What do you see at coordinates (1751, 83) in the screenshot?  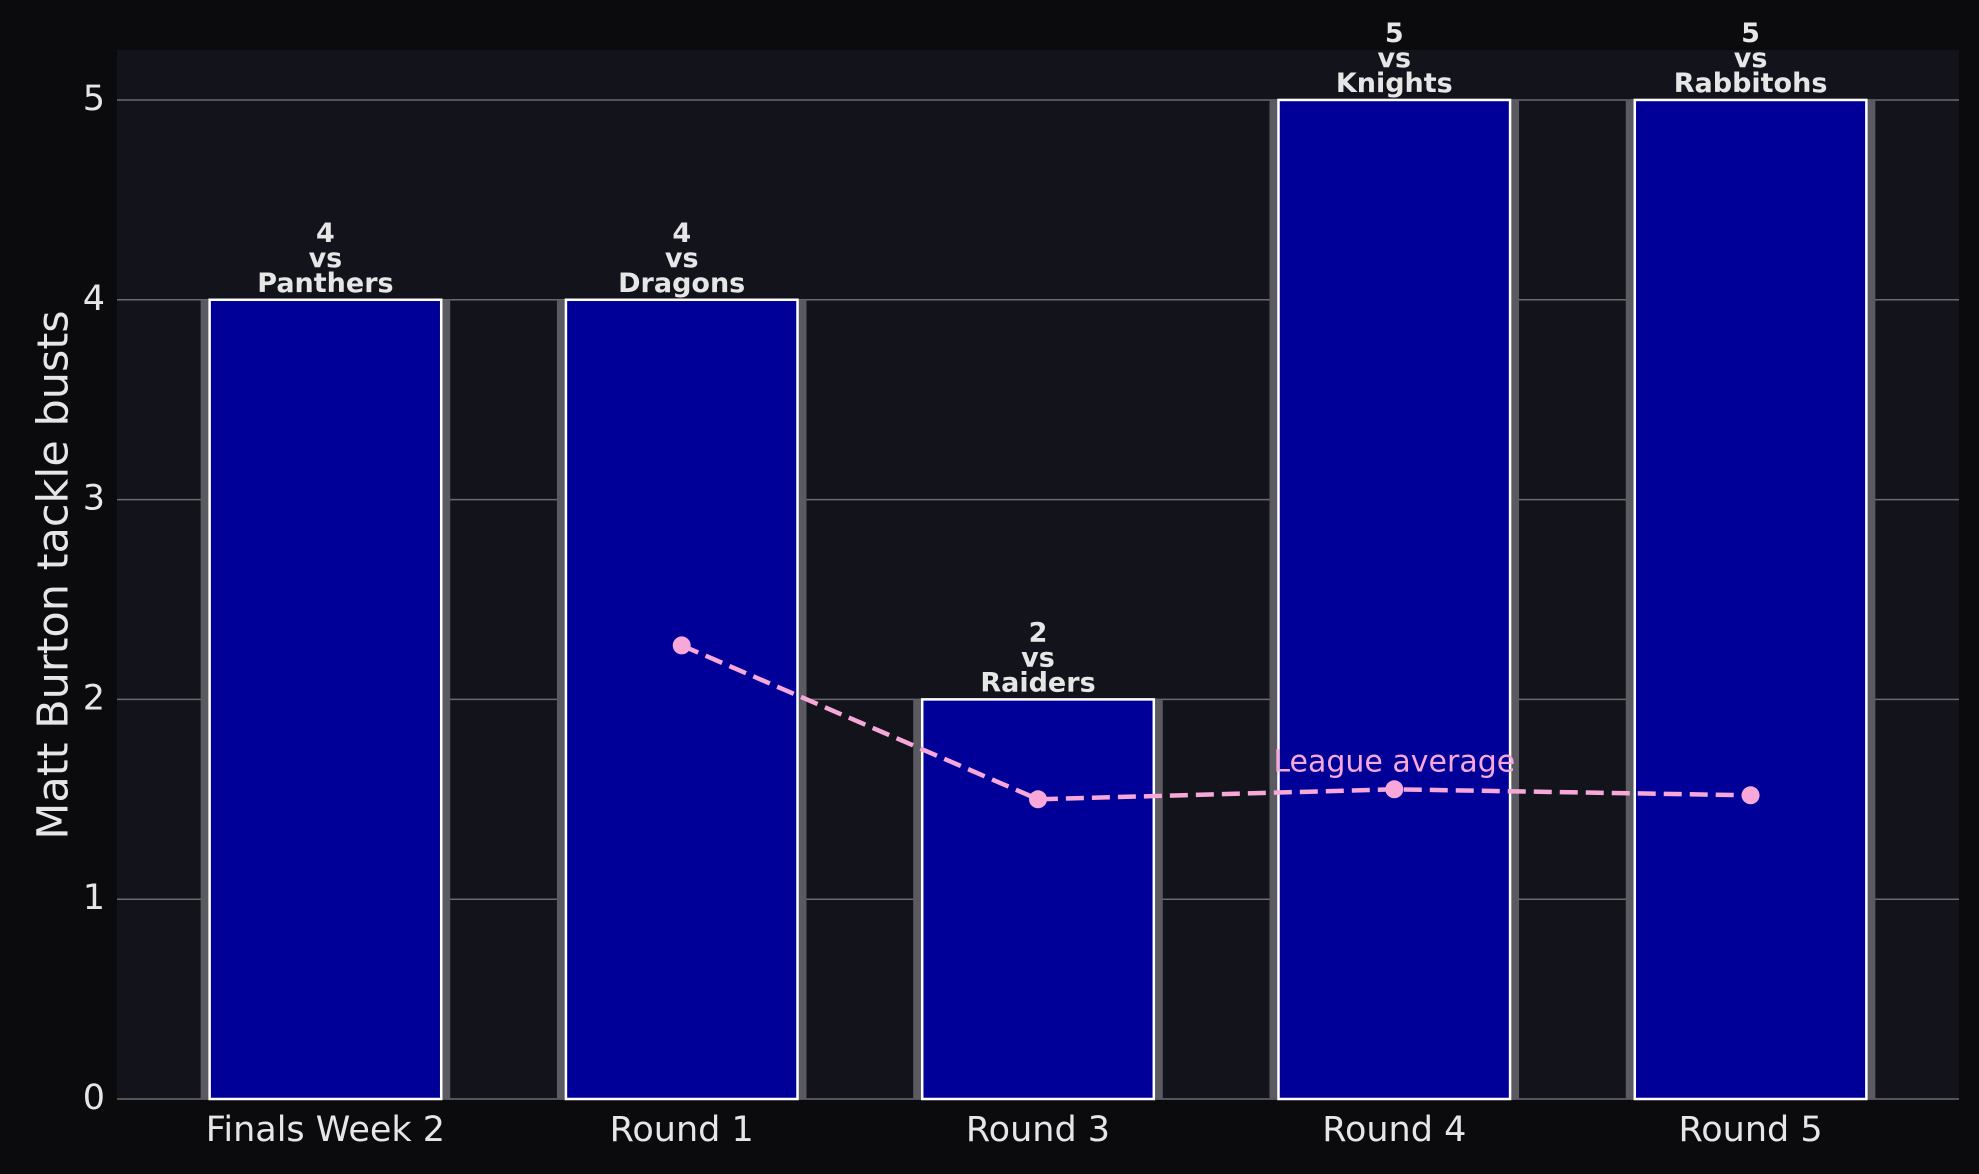 I see `bar-label-line: Rabbitohs` at bounding box center [1751, 83].